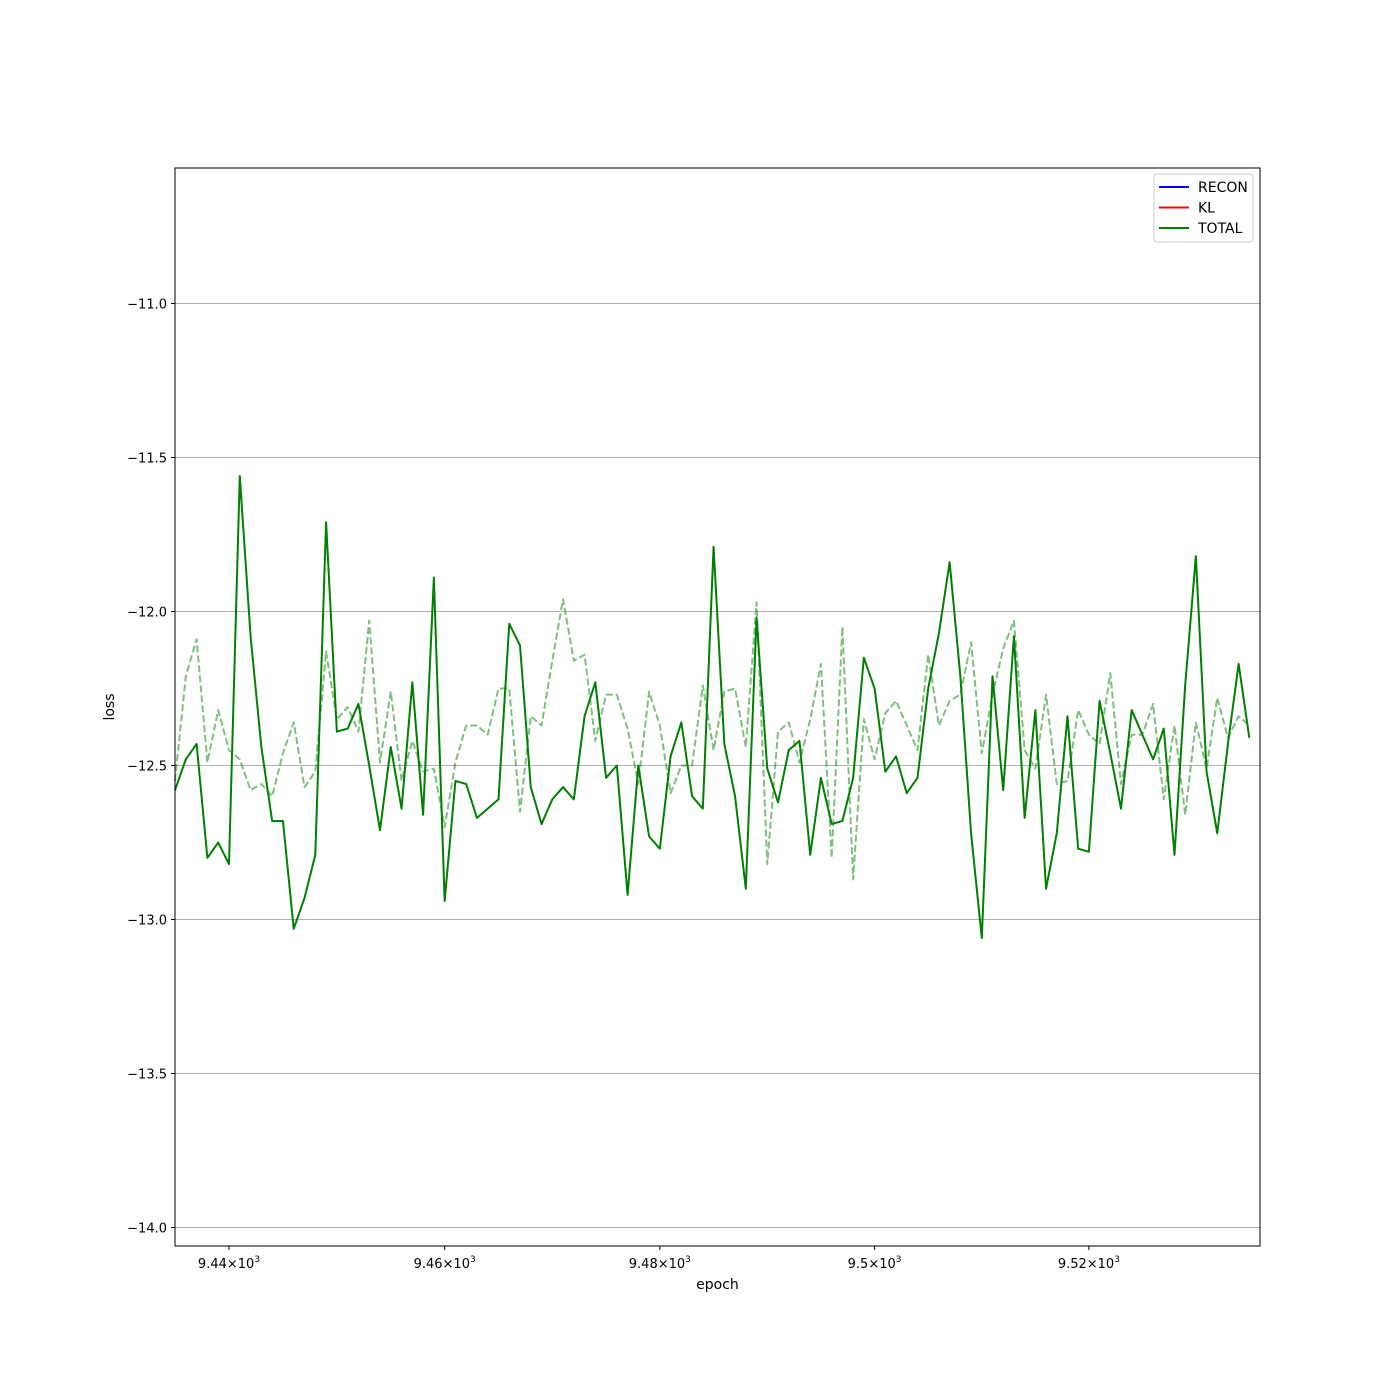 The image size is (1400, 1400). Describe the element at coordinates (428, 1264) in the screenshot. I see `x-tick-label-base: 9.46` at that location.